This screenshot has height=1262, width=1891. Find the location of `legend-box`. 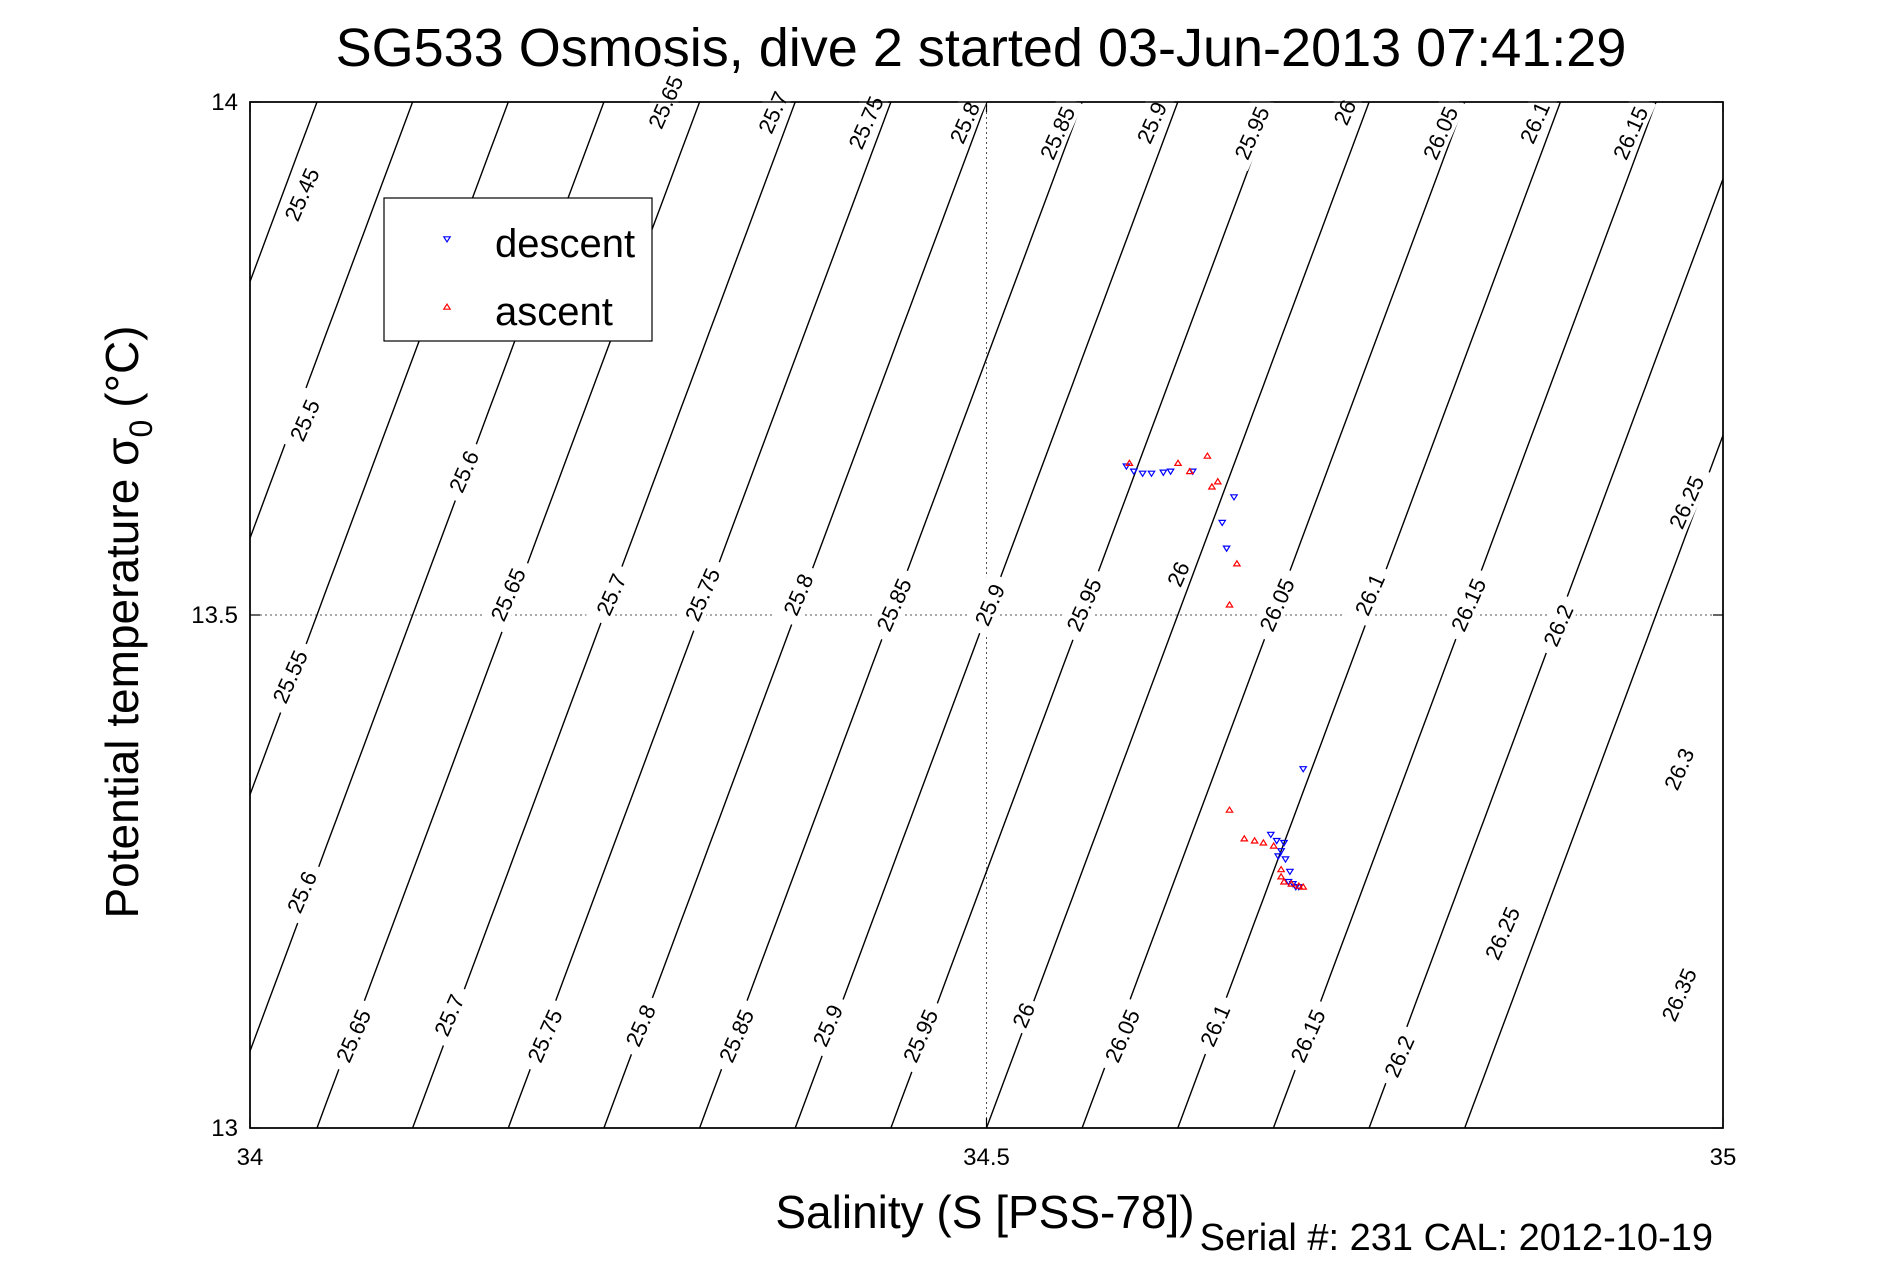

legend-box is located at coordinates (518, 269).